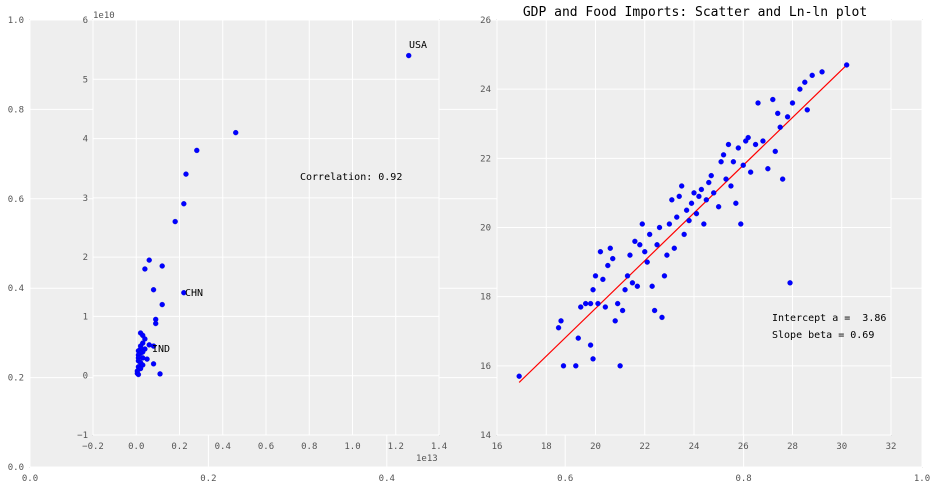 This screenshot has width=937, height=489. Describe the element at coordinates (194, 293) in the screenshot. I see `label-chn: CHN` at that location.